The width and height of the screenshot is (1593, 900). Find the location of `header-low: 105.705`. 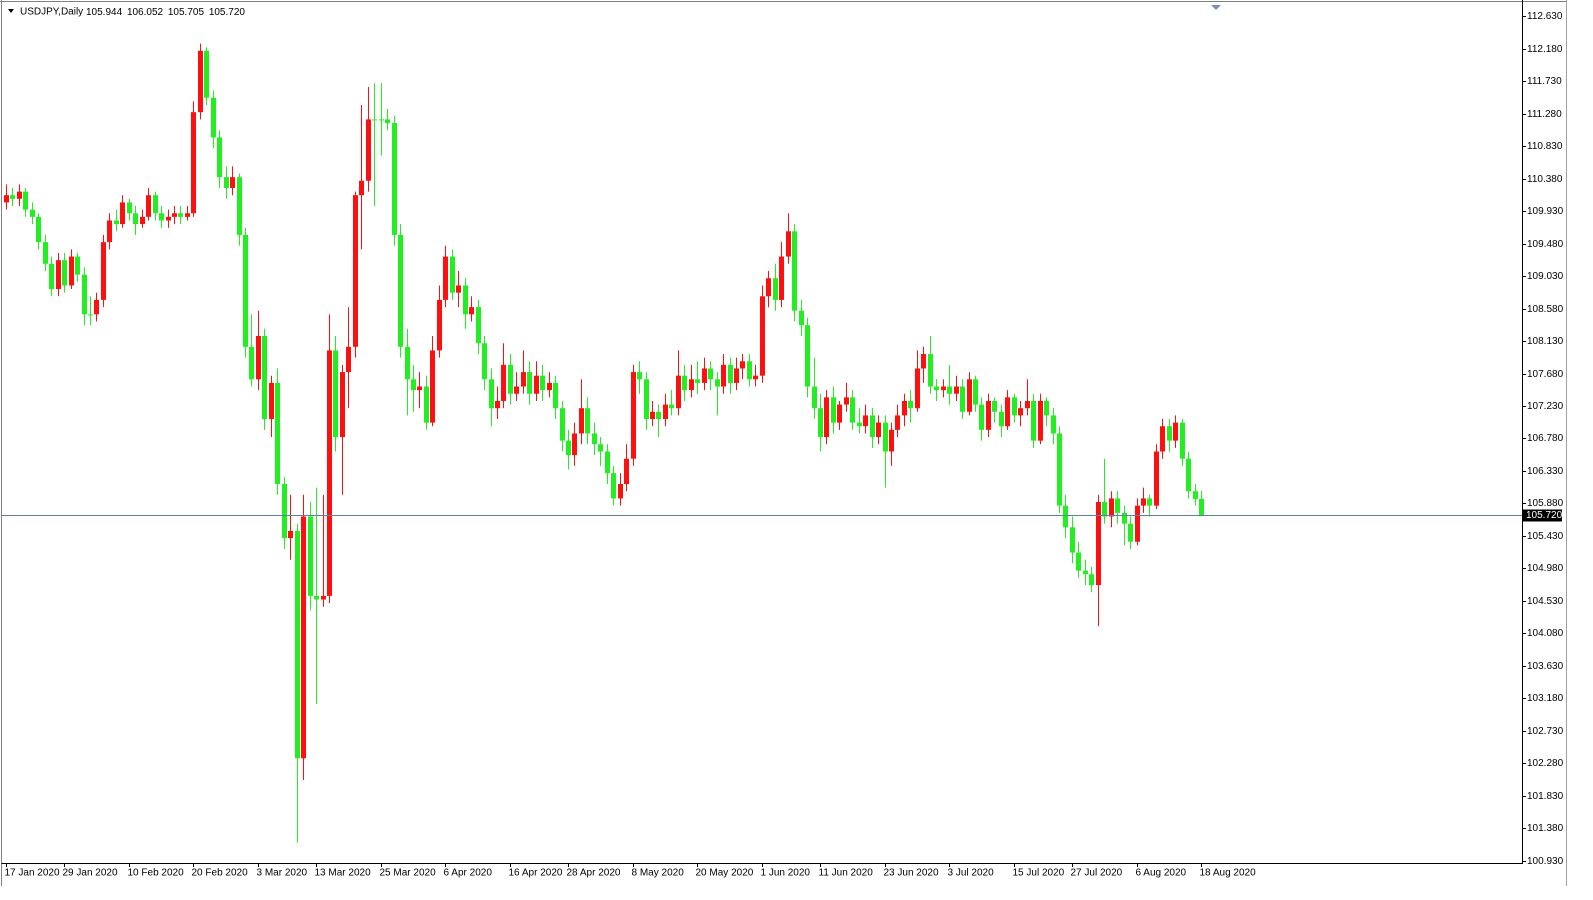

header-low: 105.705 is located at coordinates (186, 12).